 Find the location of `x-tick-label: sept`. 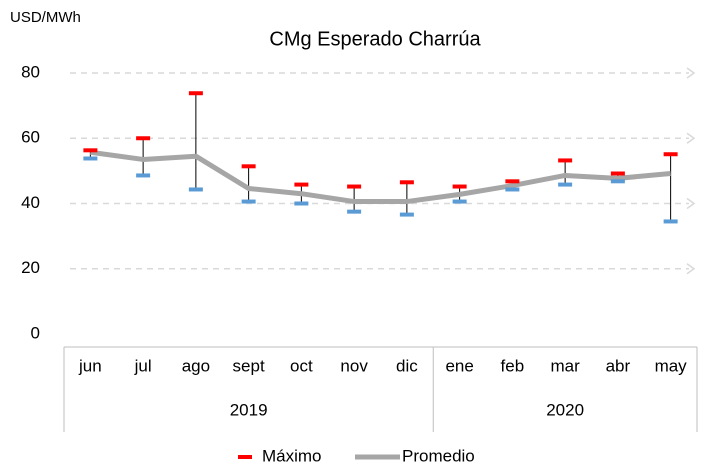

x-tick-label: sept is located at coordinates (249, 365).